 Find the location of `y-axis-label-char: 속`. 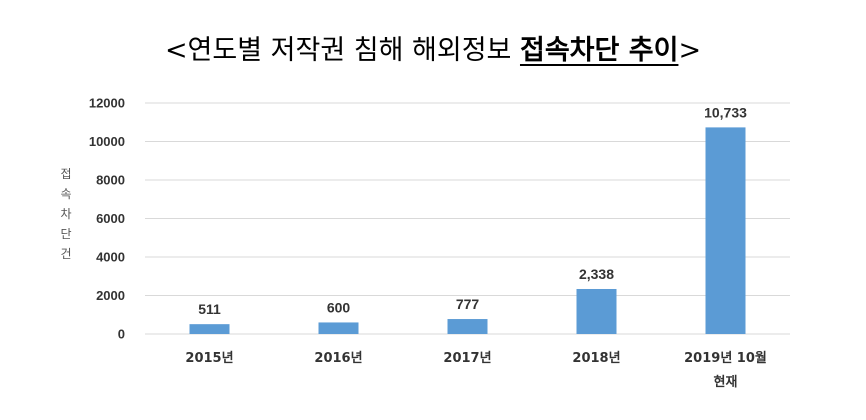

y-axis-label-char: 속 is located at coordinates (65, 194).